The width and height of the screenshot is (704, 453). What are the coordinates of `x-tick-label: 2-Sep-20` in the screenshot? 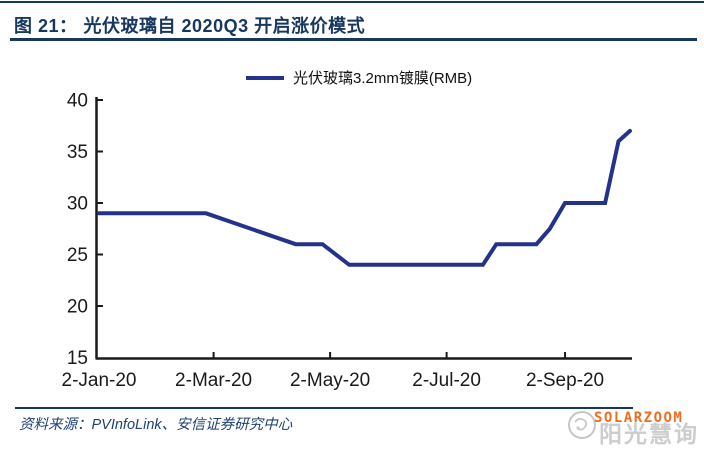 It's located at (565, 380).